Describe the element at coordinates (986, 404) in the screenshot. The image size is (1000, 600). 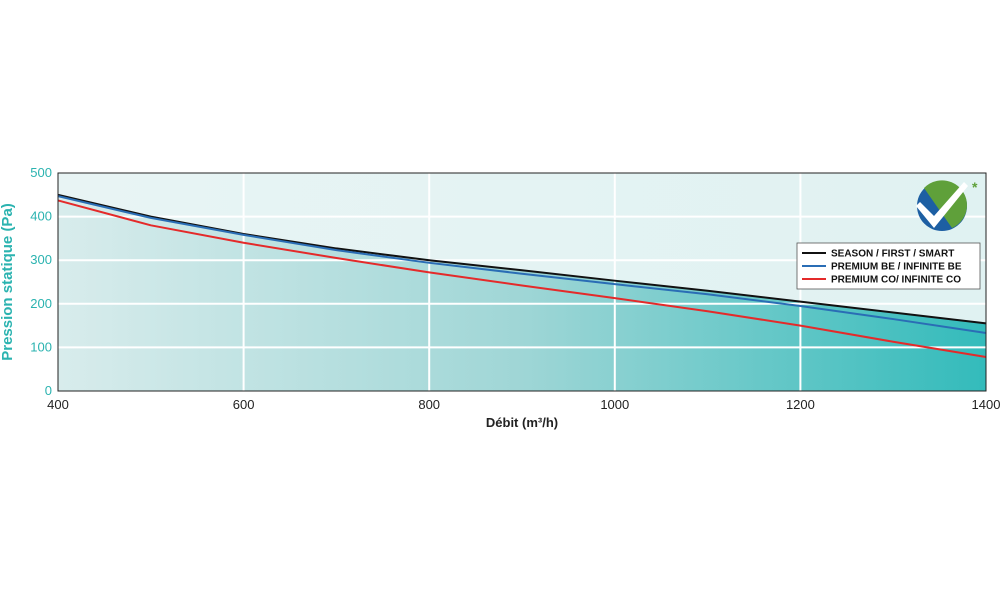
I see `x-tick-label: 1400` at that location.